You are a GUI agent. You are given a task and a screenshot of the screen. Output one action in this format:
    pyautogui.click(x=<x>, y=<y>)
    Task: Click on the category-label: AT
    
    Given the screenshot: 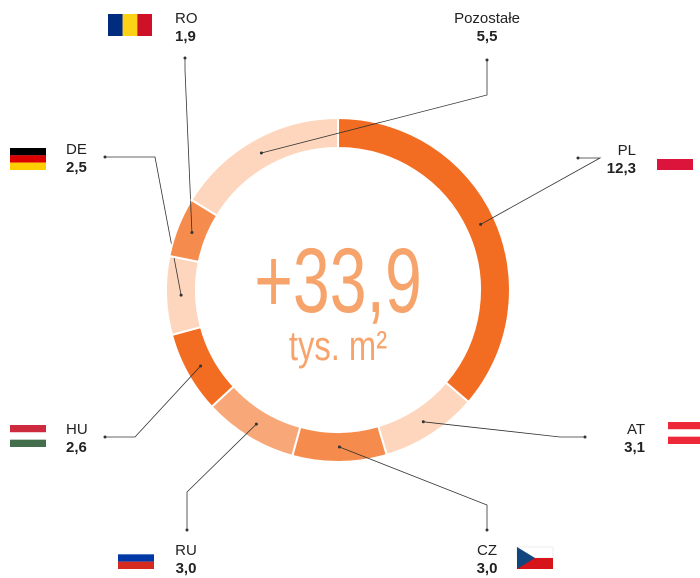 What is the action you would take?
    pyautogui.click(x=636, y=429)
    